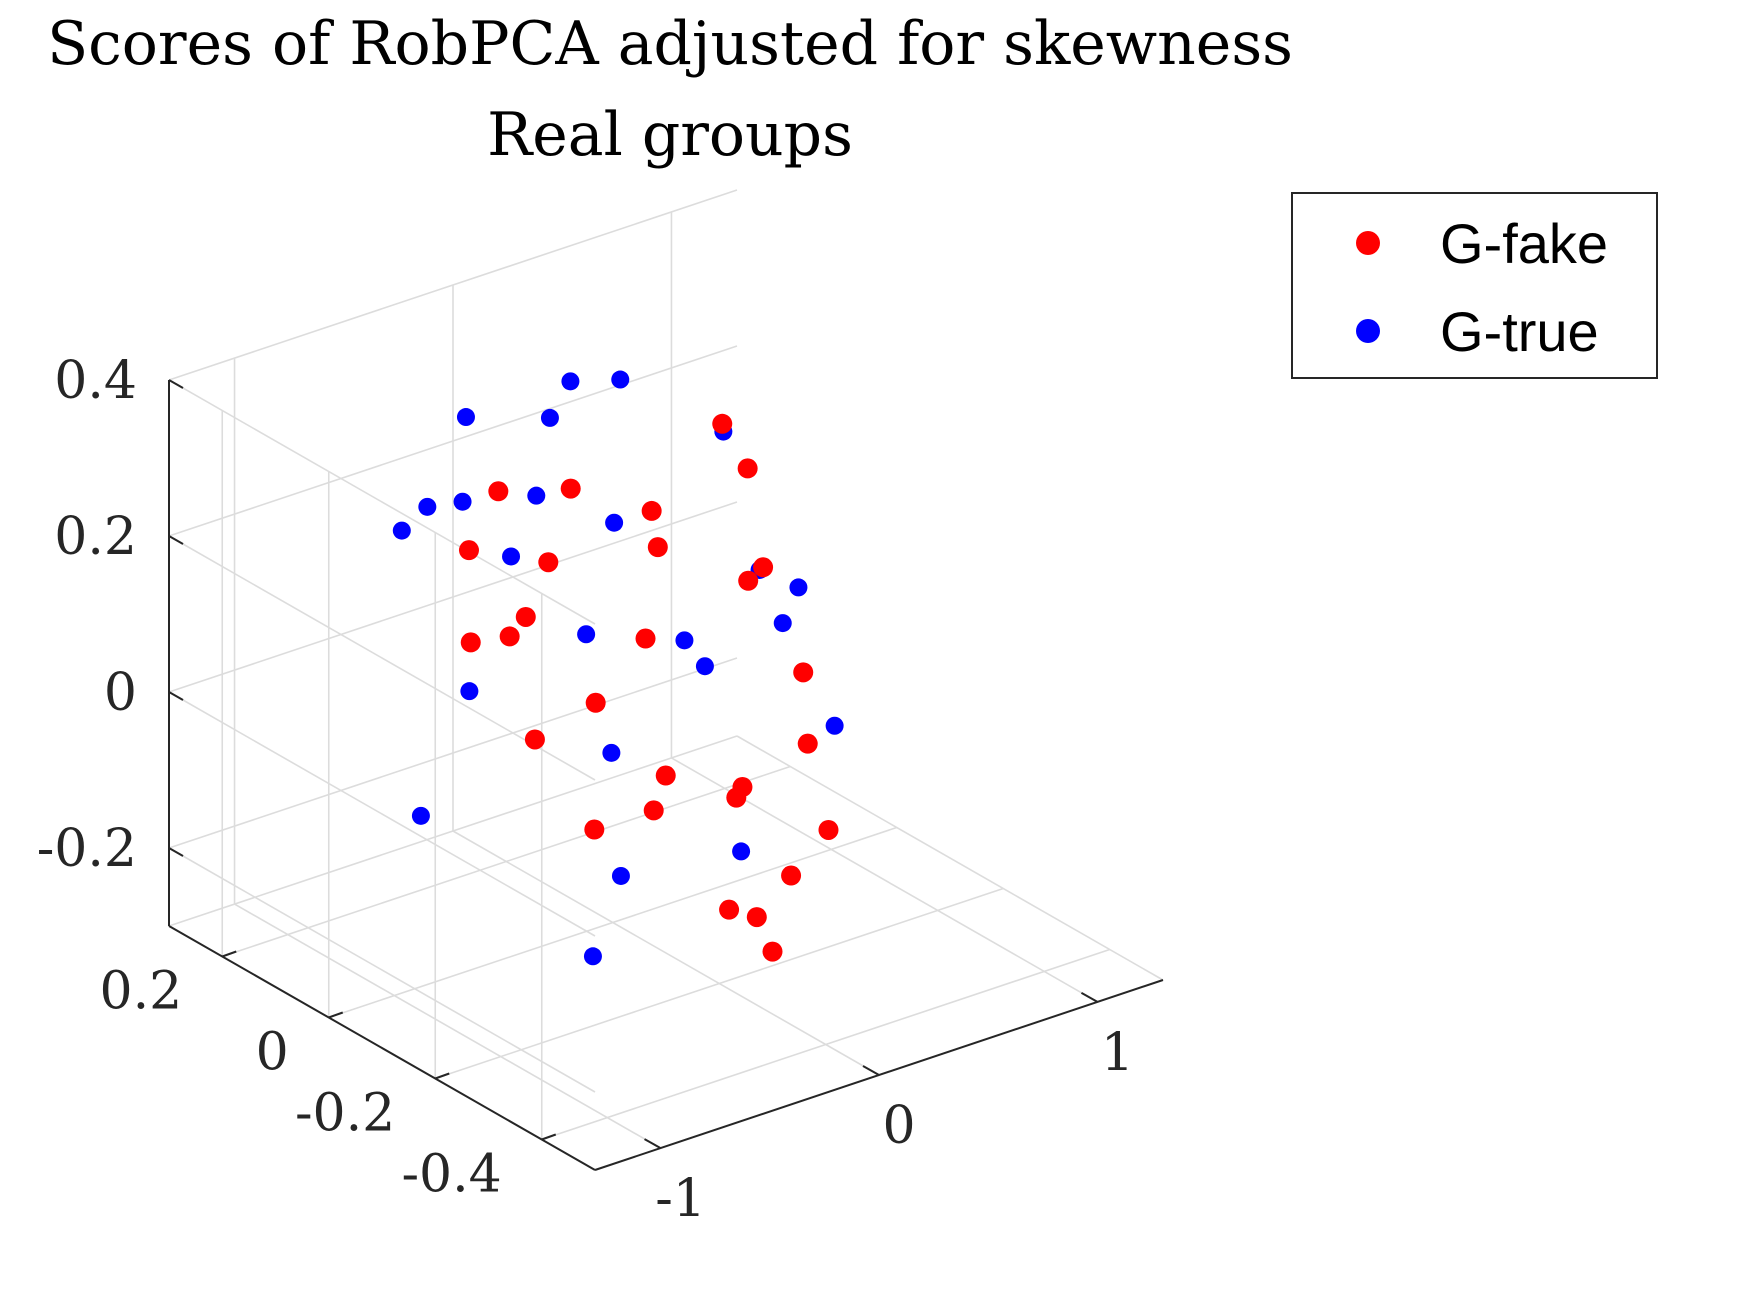 The height and width of the screenshot is (1313, 1750). Describe the element at coordinates (141, 992) in the screenshot. I see `y-tick-label: 0.2` at that location.